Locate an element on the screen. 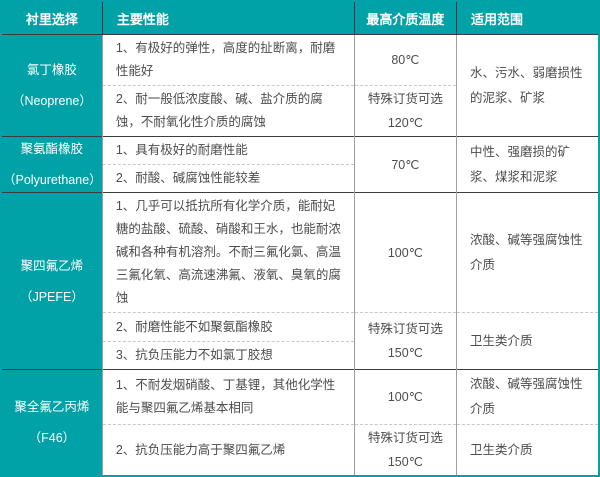 Image resolution: width=600 pixels, height=477 pixels. header-application-range: 适用范围 is located at coordinates (527, 18).